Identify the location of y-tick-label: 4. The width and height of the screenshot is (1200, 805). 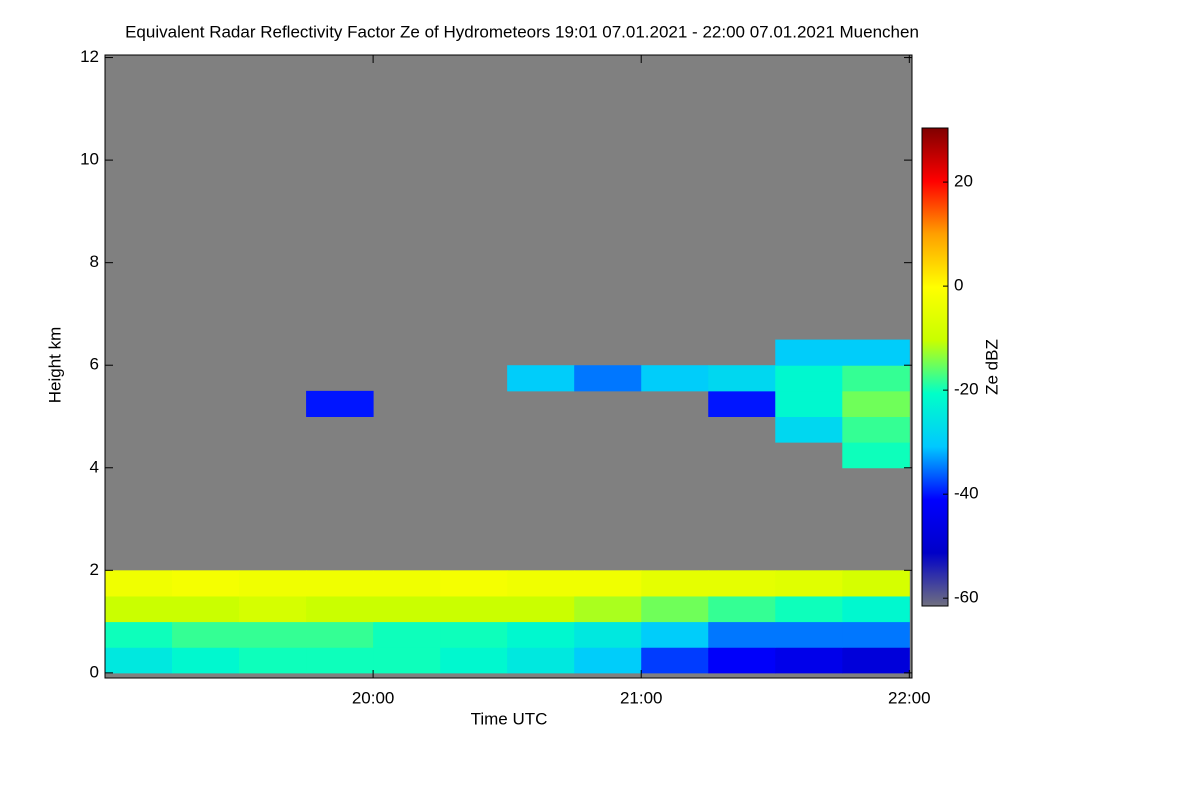
(94, 466).